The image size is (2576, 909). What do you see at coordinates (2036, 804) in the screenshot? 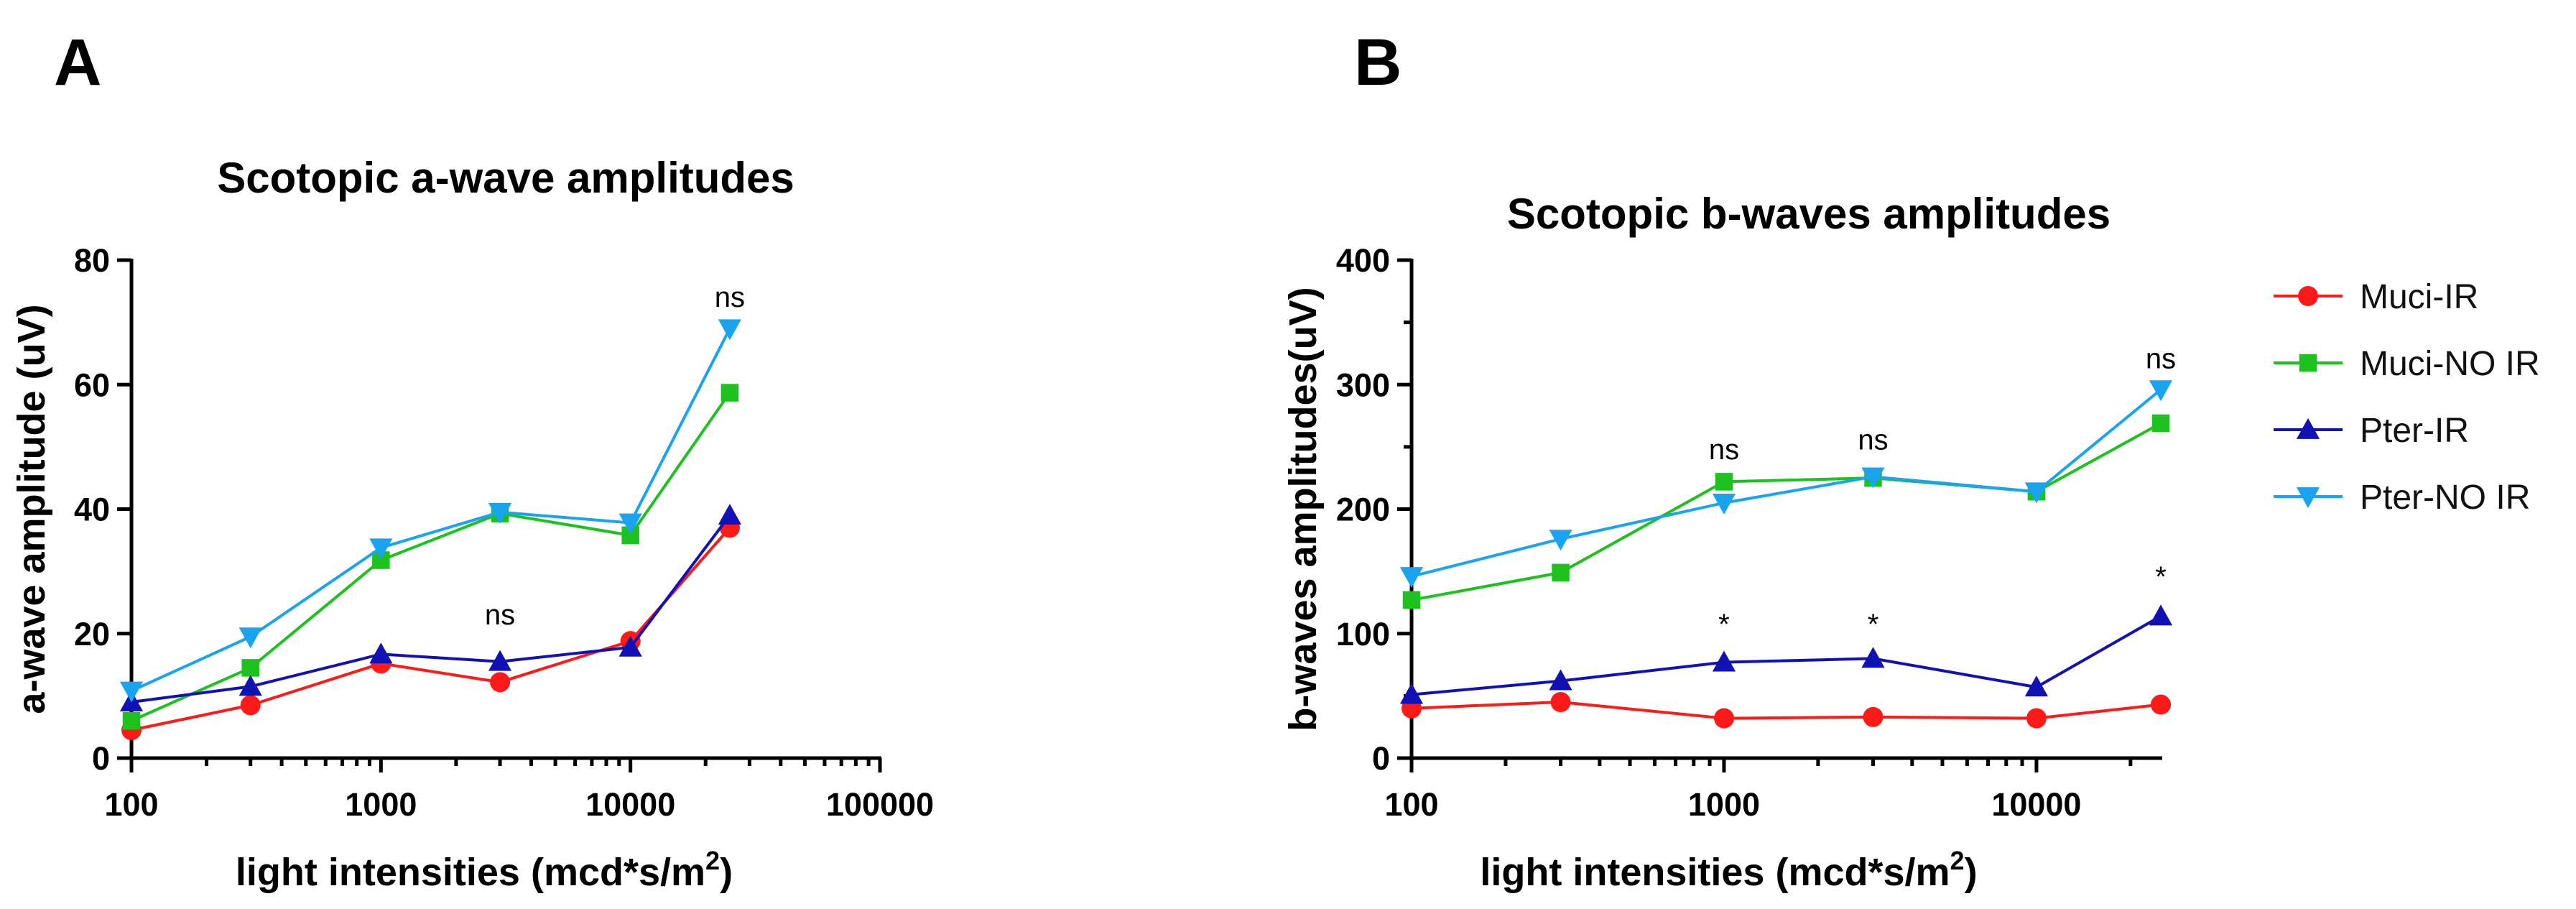
I see `chart-b-x-tick-label: 10000` at bounding box center [2036, 804].